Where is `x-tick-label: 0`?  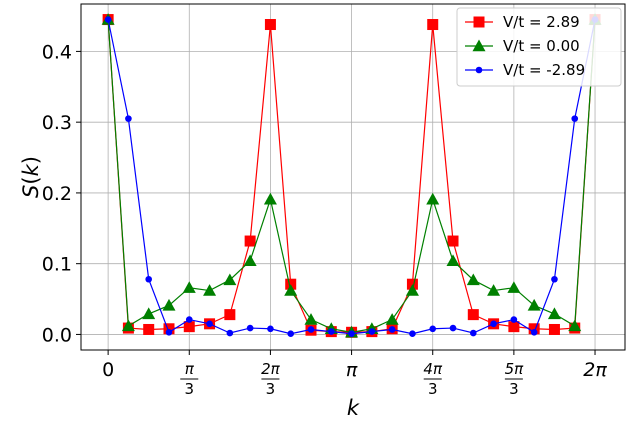
x-tick-label: 0 is located at coordinates (108, 370).